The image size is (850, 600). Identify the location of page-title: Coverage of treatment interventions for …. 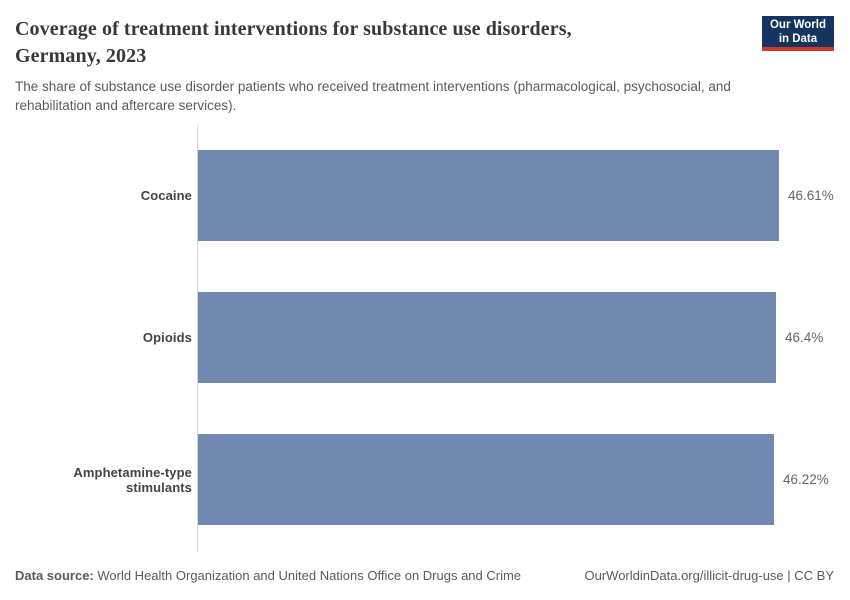
(424, 43).